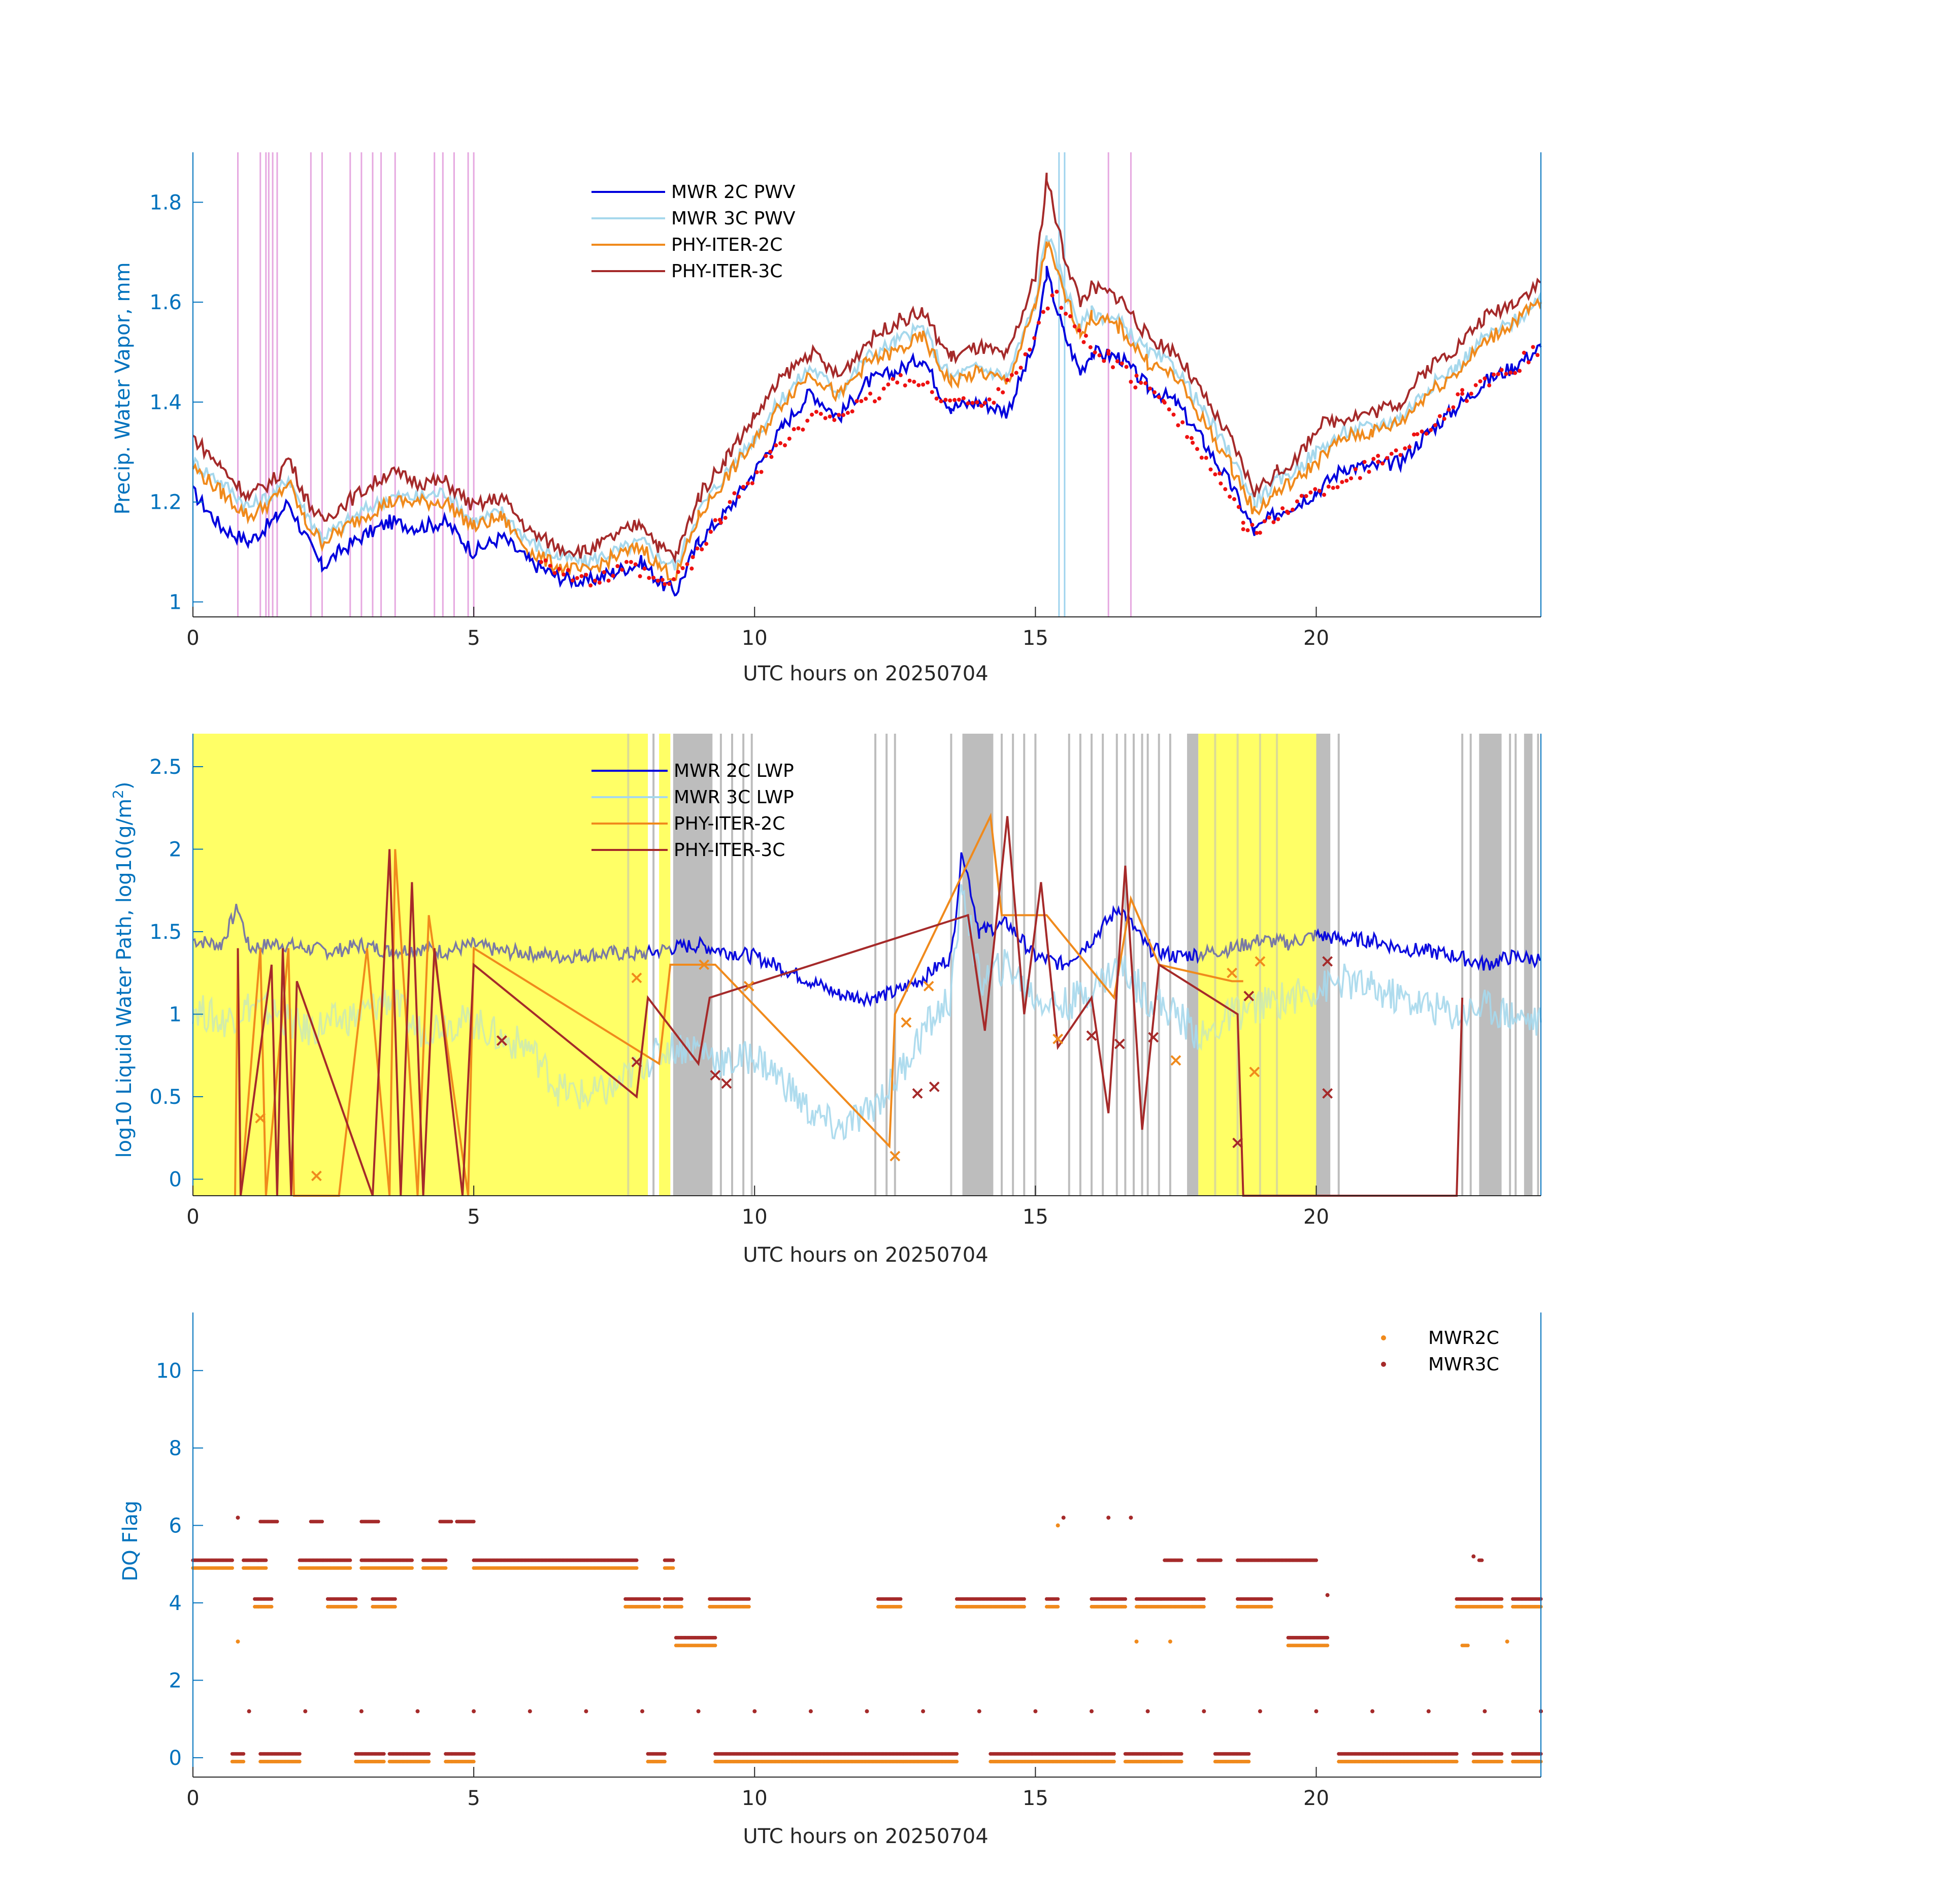  I want to click on pwv-legend-label: MWR 2C PWV, so click(733, 193).